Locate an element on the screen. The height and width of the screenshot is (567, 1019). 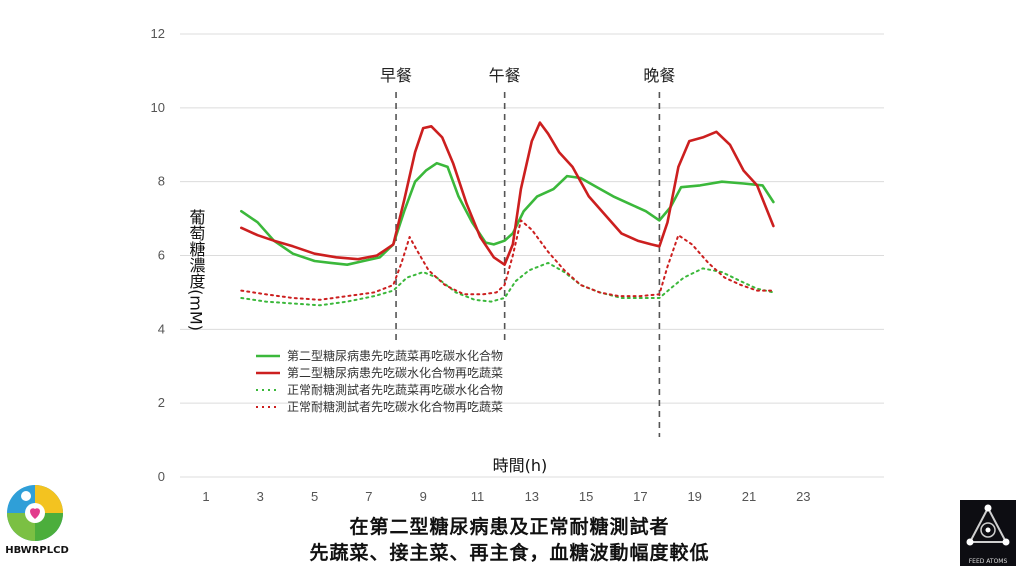
x-tick-label: 13 is located at coordinates (532, 496).